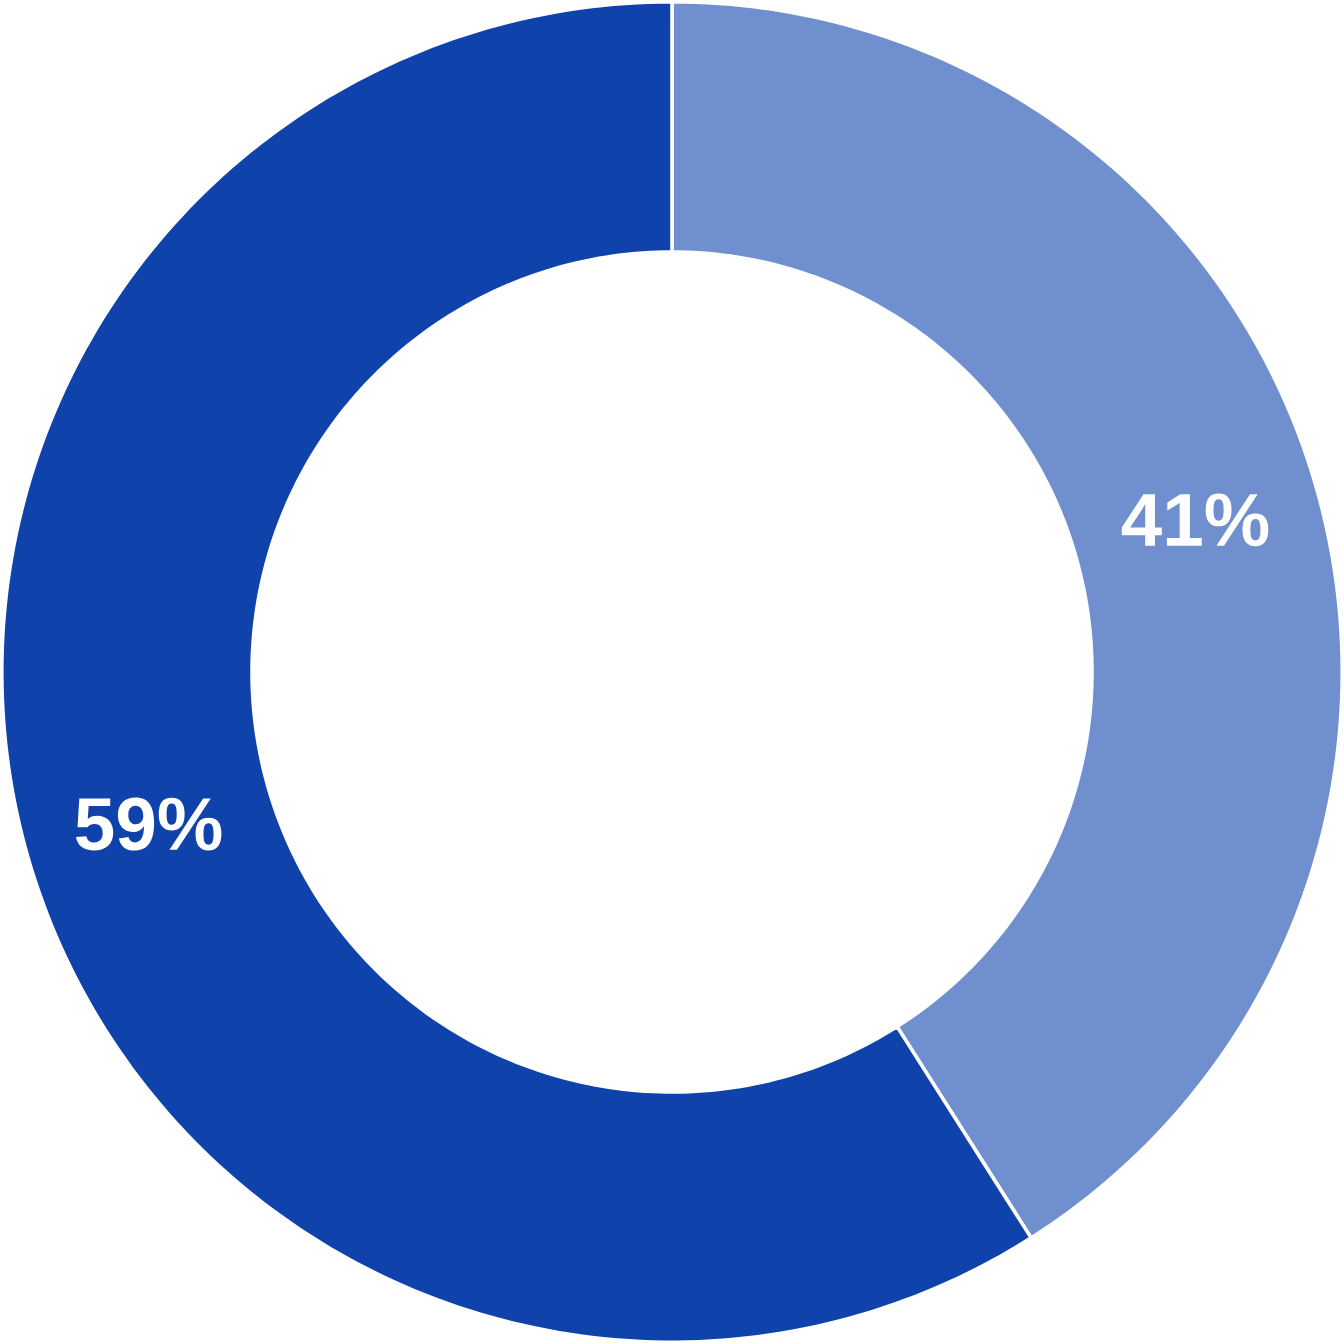 The height and width of the screenshot is (1344, 1344). Describe the element at coordinates (1195, 520) in the screenshot. I see `data-label: 41%` at that location.